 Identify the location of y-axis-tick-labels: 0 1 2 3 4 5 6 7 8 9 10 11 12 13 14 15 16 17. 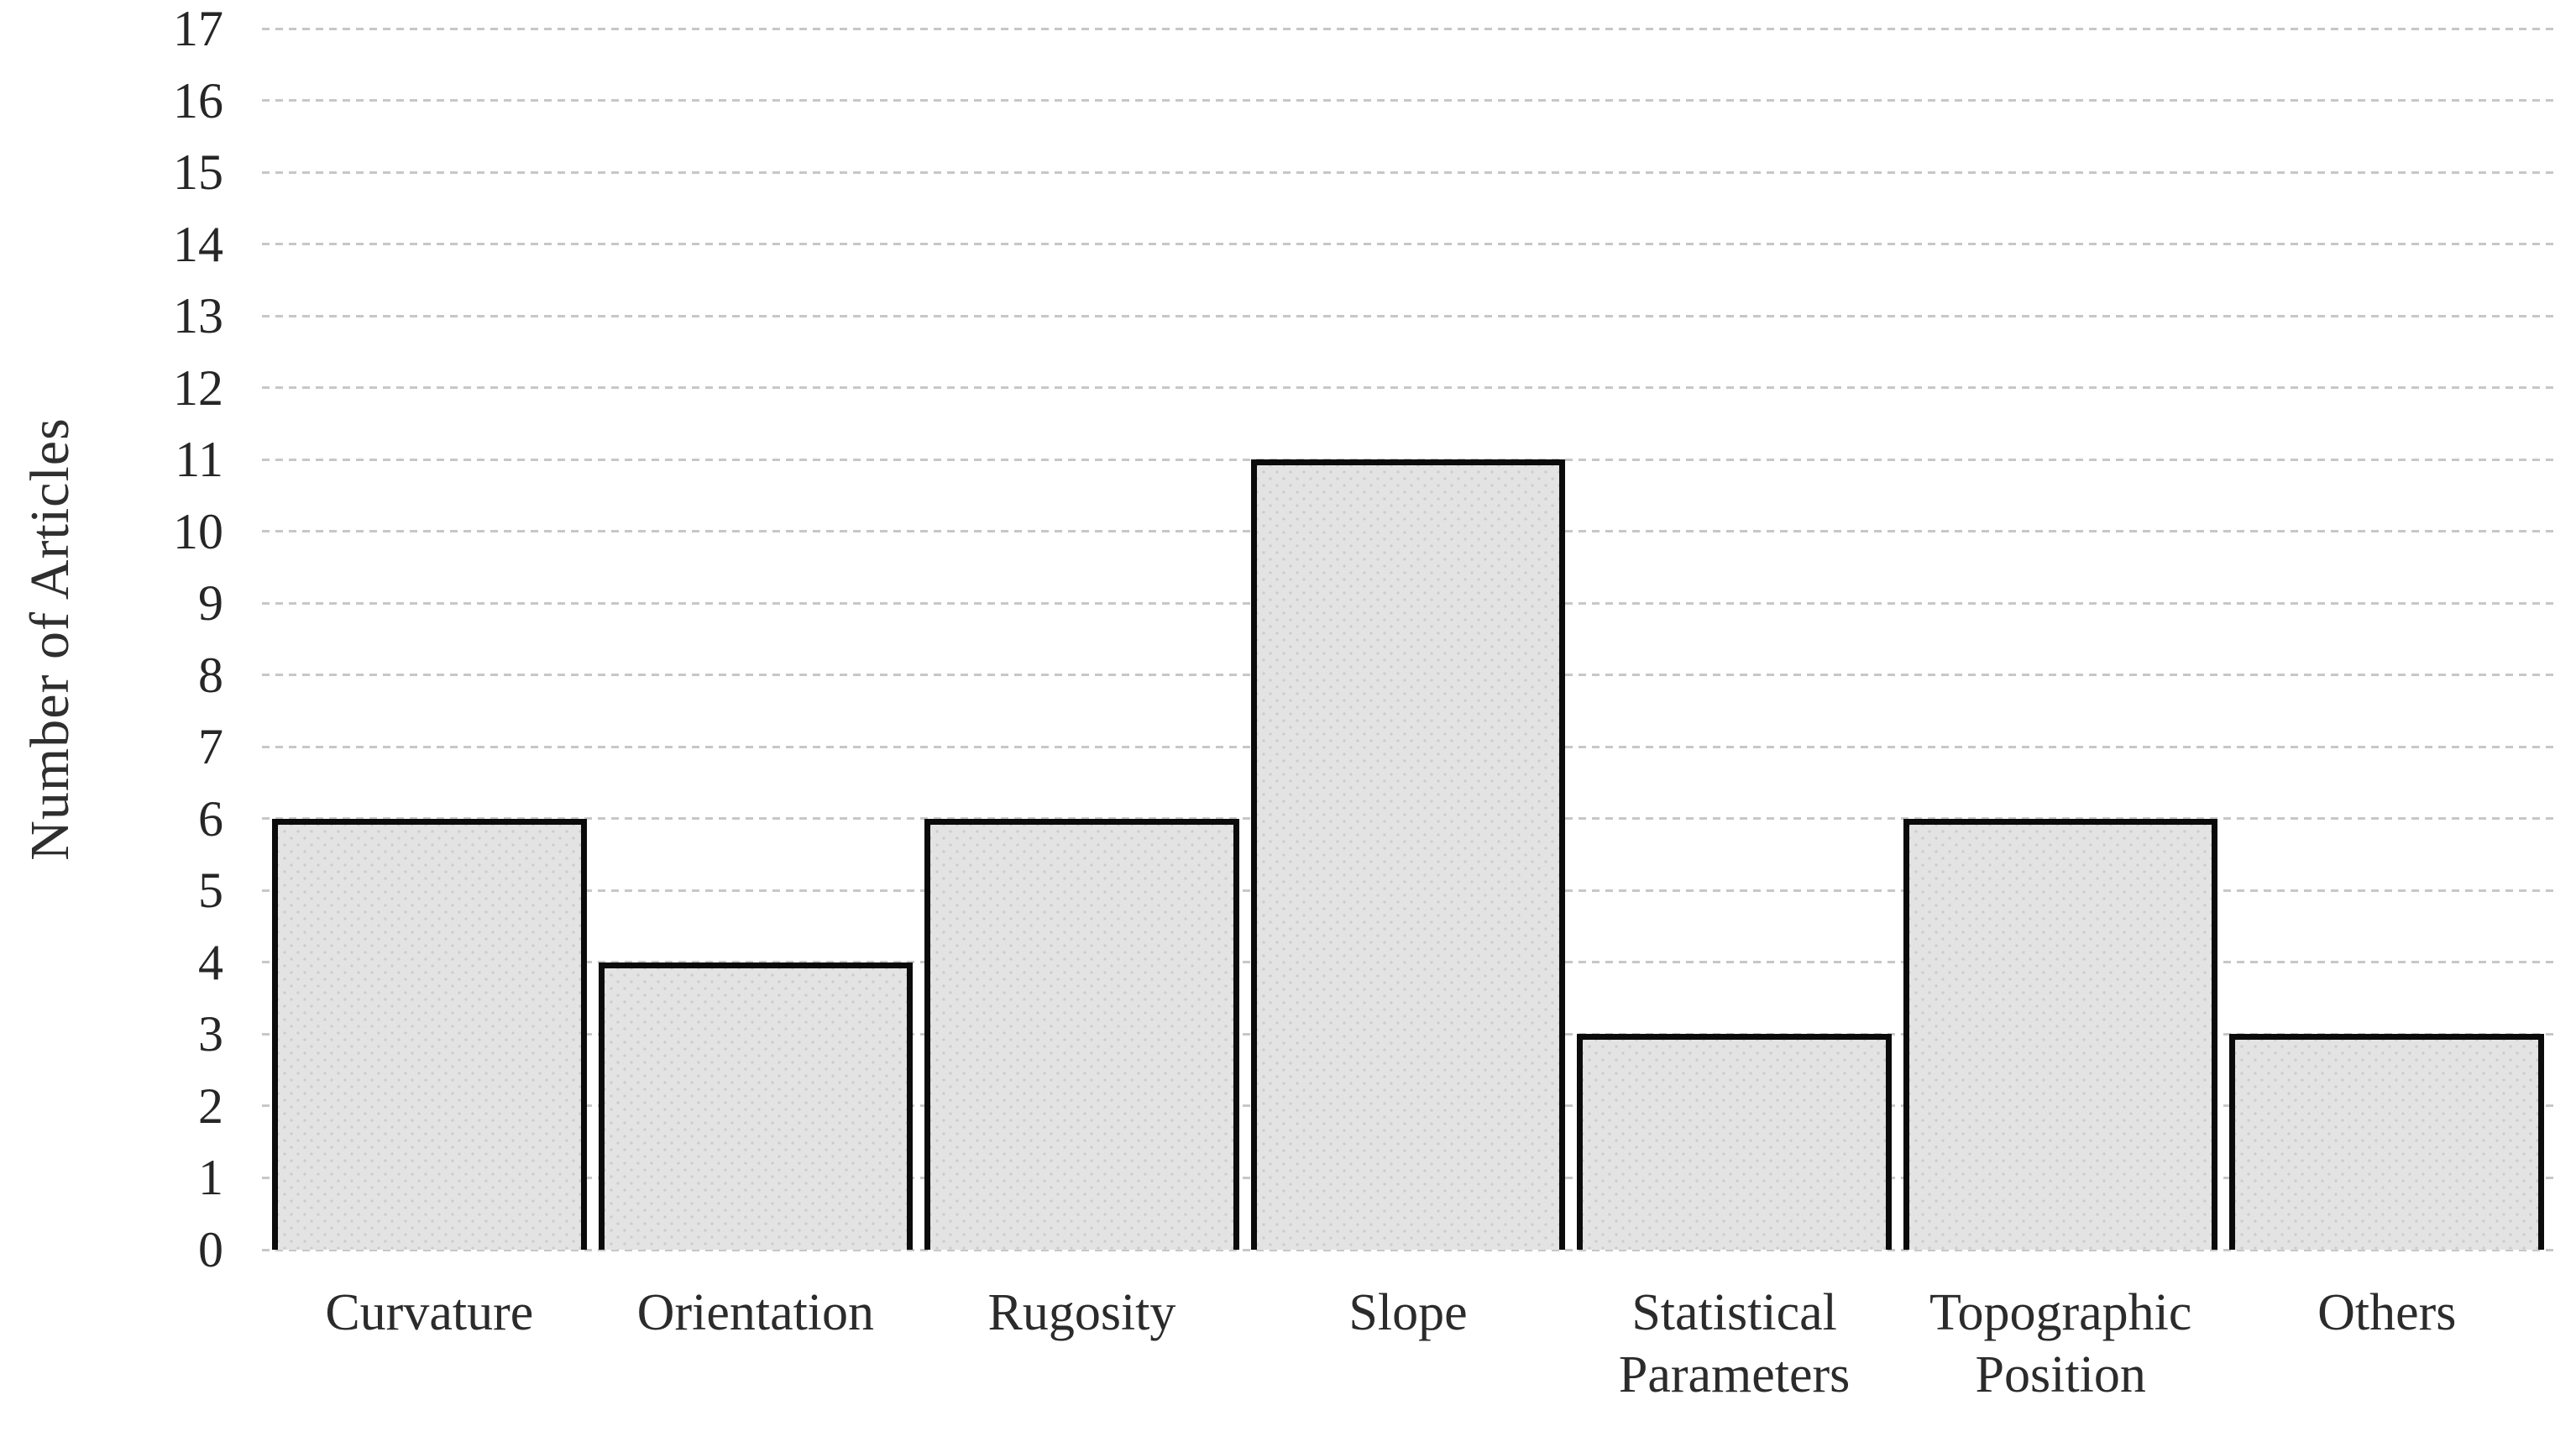
(114, 639).